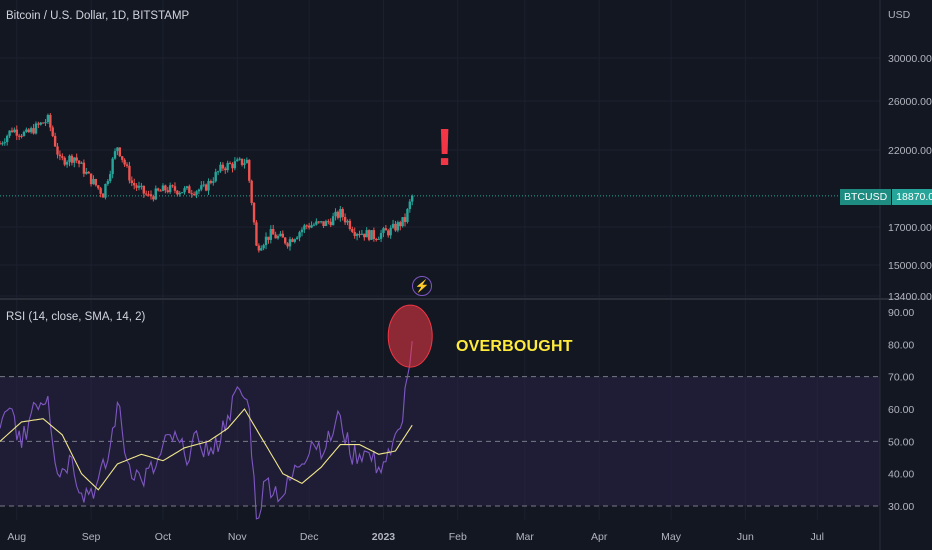 This screenshot has width=932, height=550. What do you see at coordinates (76, 317) in the screenshot?
I see `rsi-indicator-title: RSI (14, close, SMA, 14, 2)` at bounding box center [76, 317].